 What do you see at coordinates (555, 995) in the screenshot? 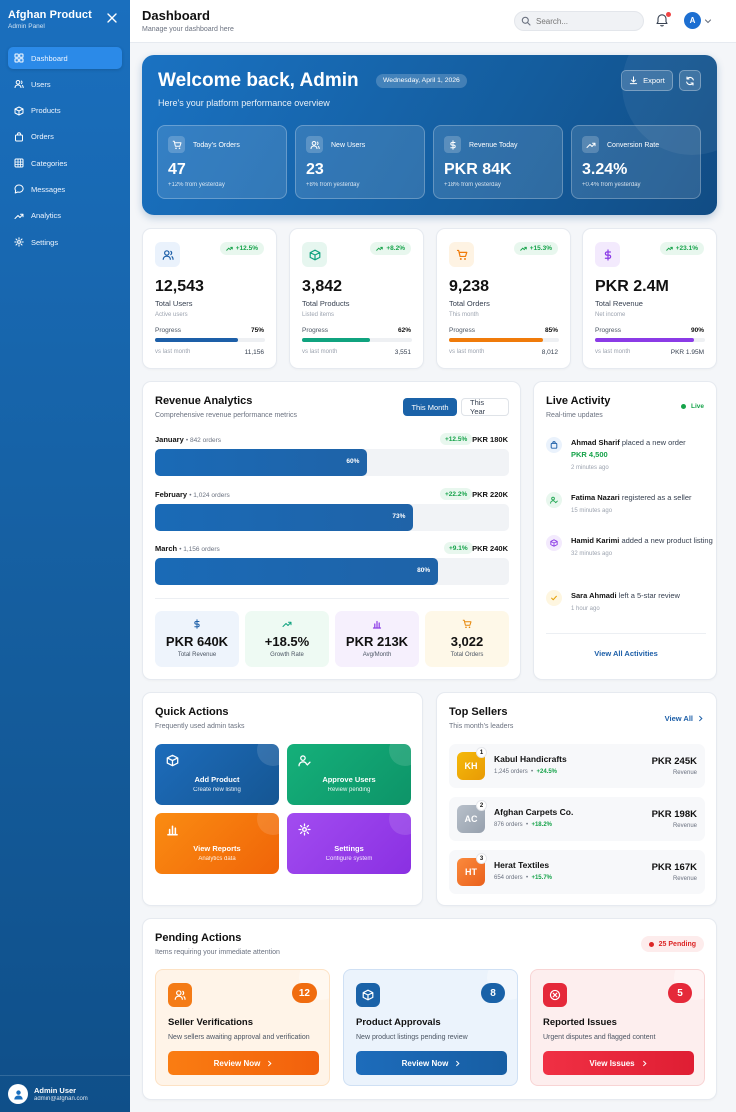
I see `alert-circle-icon` at bounding box center [555, 995].